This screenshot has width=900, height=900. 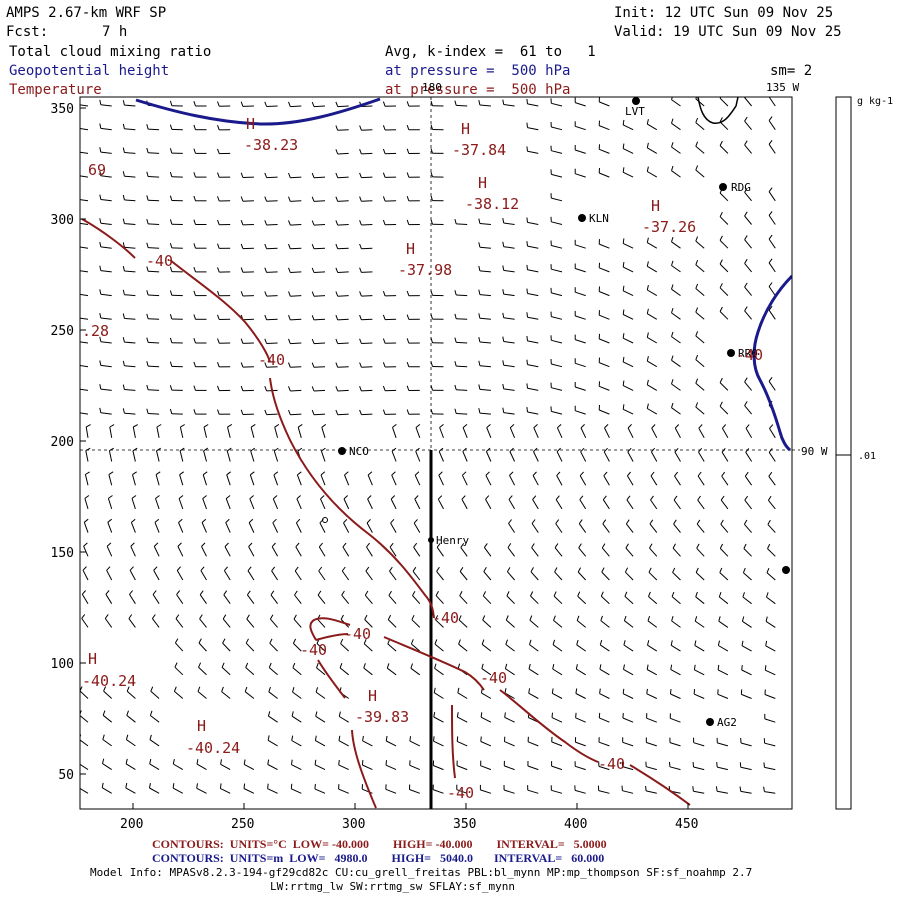 I want to click on y-tick-label: 50, so click(x=66, y=775).